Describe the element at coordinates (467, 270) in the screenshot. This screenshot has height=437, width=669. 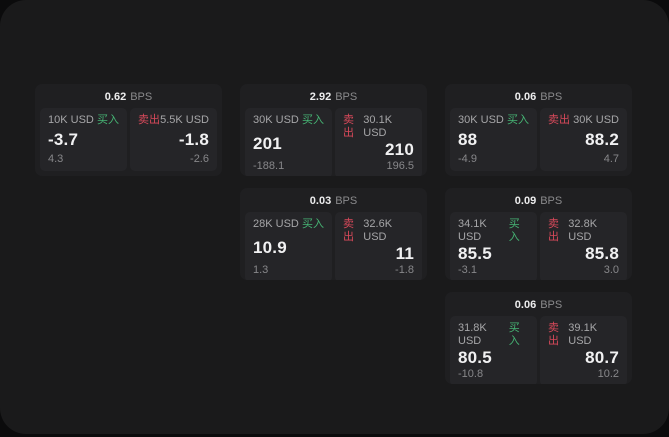
I see `buy-change: -3.1` at that location.